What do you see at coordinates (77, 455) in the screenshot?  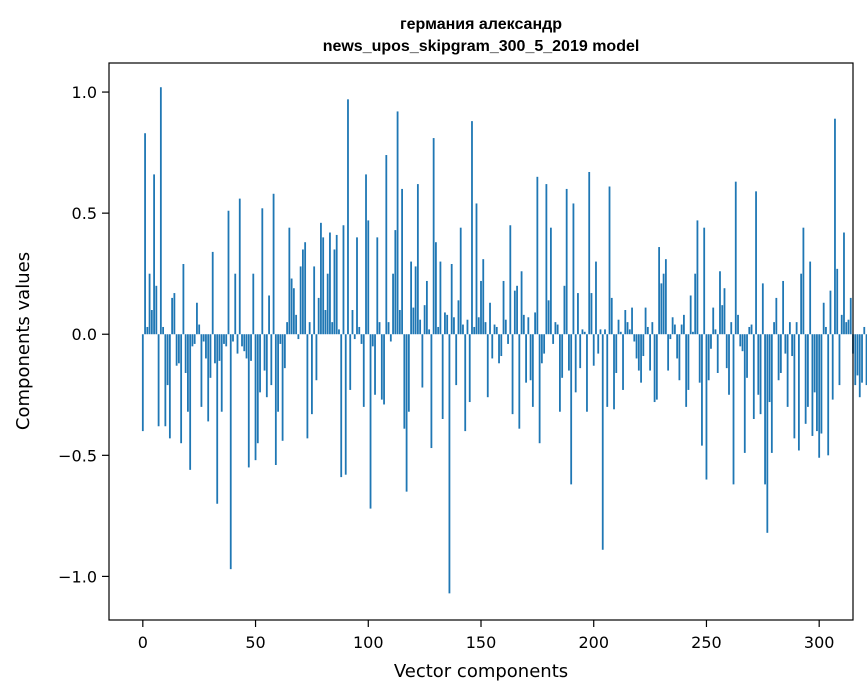 I see `y-tick-label: −0.5` at bounding box center [77, 455].